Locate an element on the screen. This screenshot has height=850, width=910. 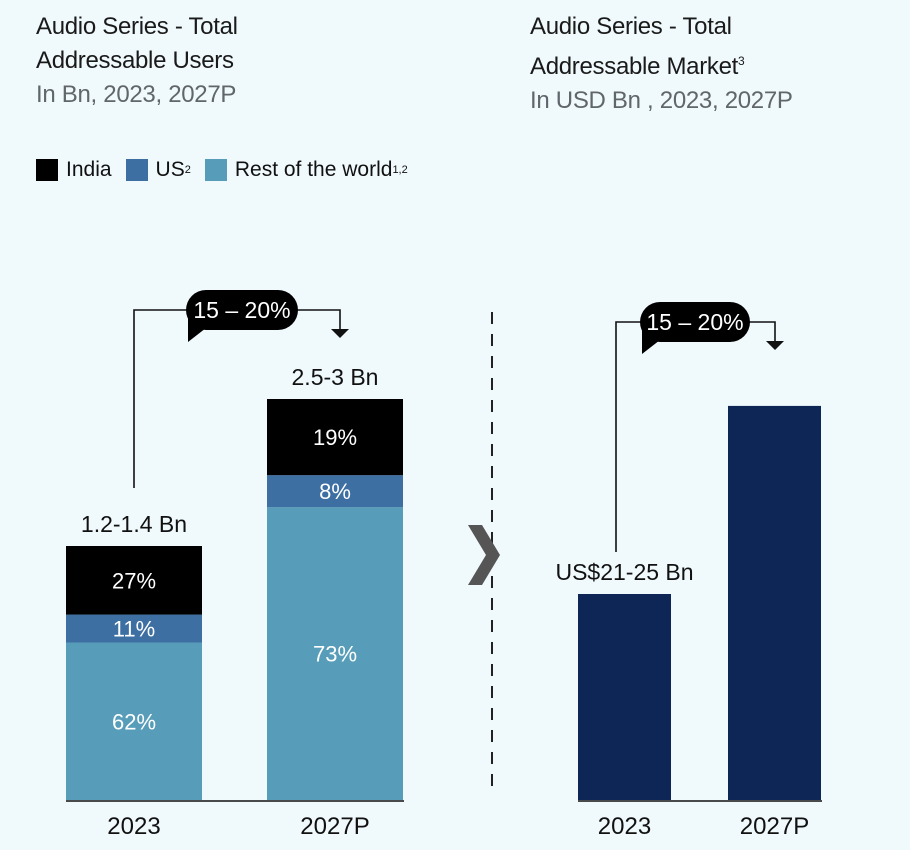
right-cagr-label: 15 – 20% is located at coordinates (694, 322).